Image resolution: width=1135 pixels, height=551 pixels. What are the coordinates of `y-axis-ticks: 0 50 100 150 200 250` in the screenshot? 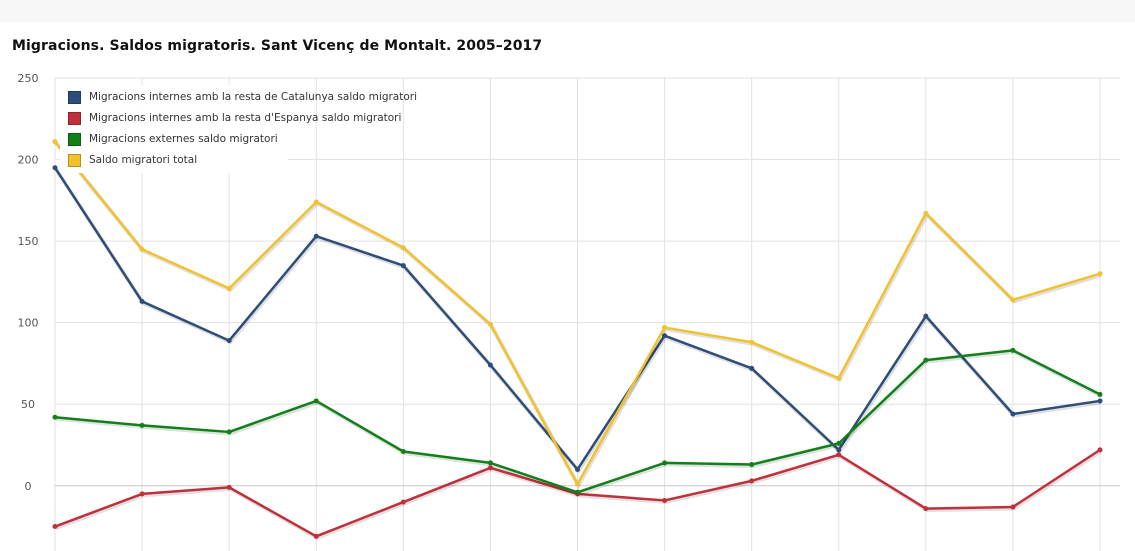 It's located at (28, 282).